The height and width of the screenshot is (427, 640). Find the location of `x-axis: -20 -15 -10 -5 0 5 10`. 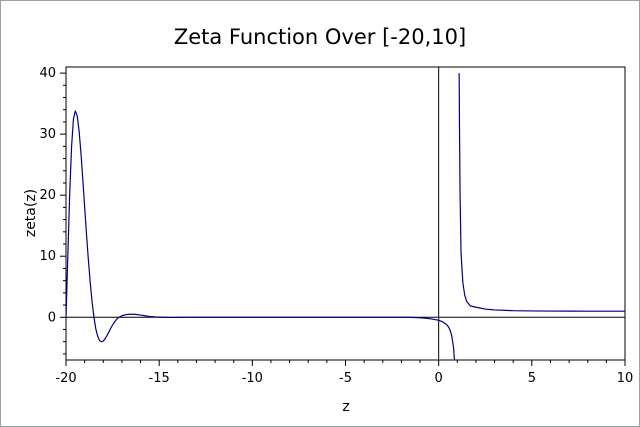

x-axis: -20 -15 -10 -5 0 5 10 is located at coordinates (344, 373).